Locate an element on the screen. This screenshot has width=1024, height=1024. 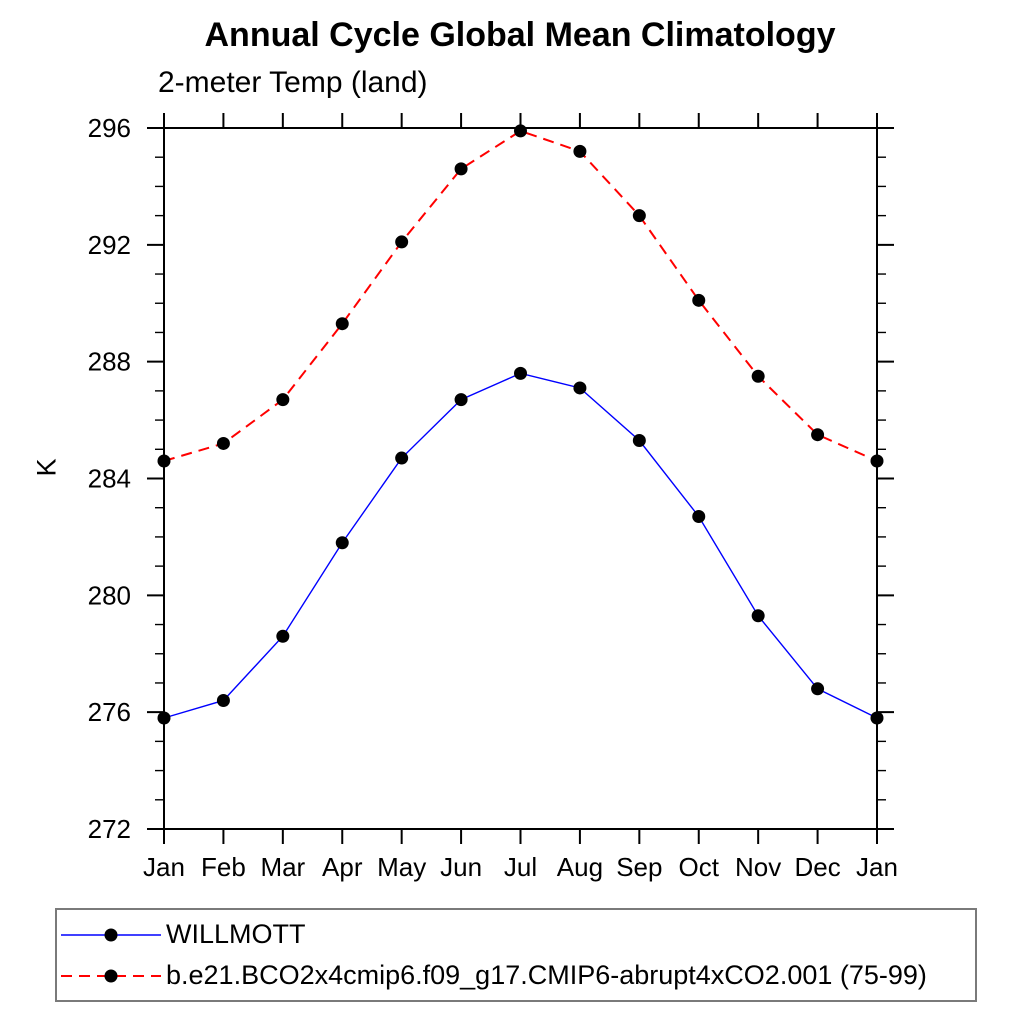
chart-title: Annual Cycle Global Mean Climatology is located at coordinates (520, 35).